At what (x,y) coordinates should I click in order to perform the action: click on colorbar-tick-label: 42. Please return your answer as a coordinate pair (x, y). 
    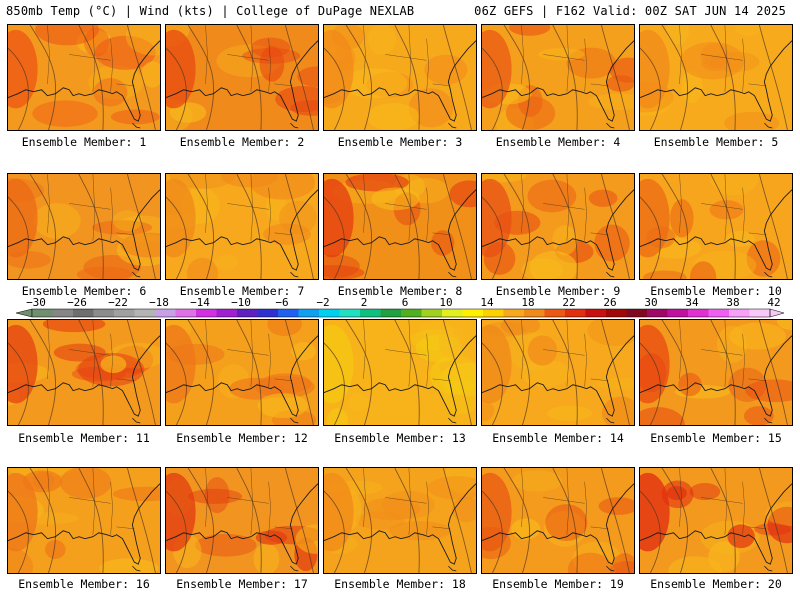
    Looking at the image, I should click on (773, 302).